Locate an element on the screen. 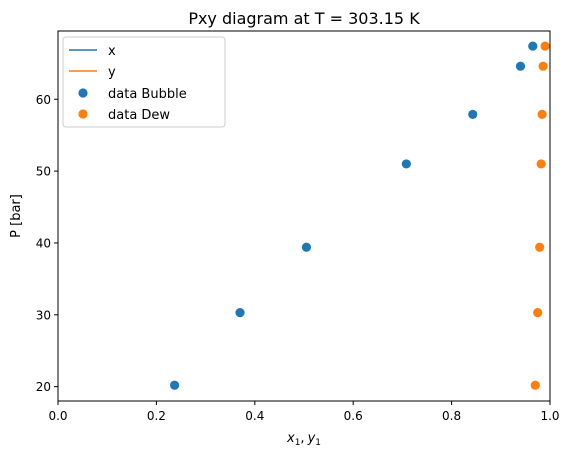 The width and height of the screenshot is (573, 456). legend: x y data Bubble data Dew is located at coordinates (144, 82).